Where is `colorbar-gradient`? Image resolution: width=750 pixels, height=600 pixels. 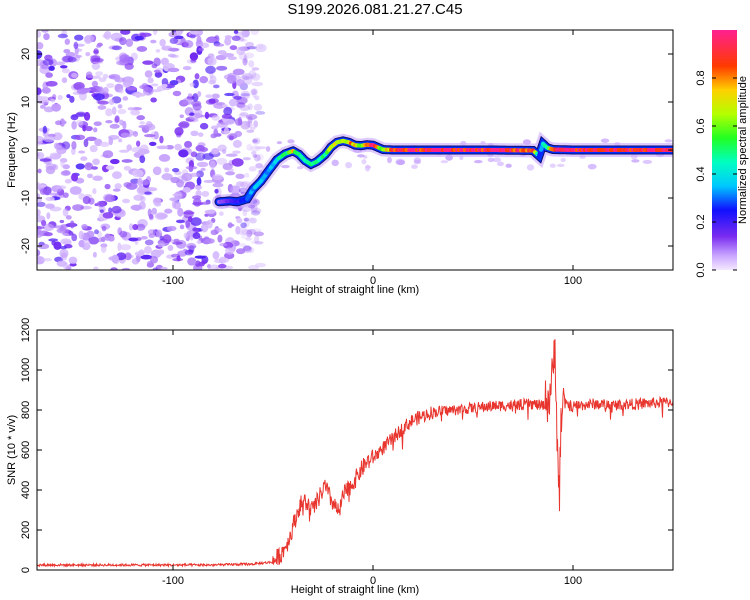
colorbar-gradient is located at coordinates (724, 150).